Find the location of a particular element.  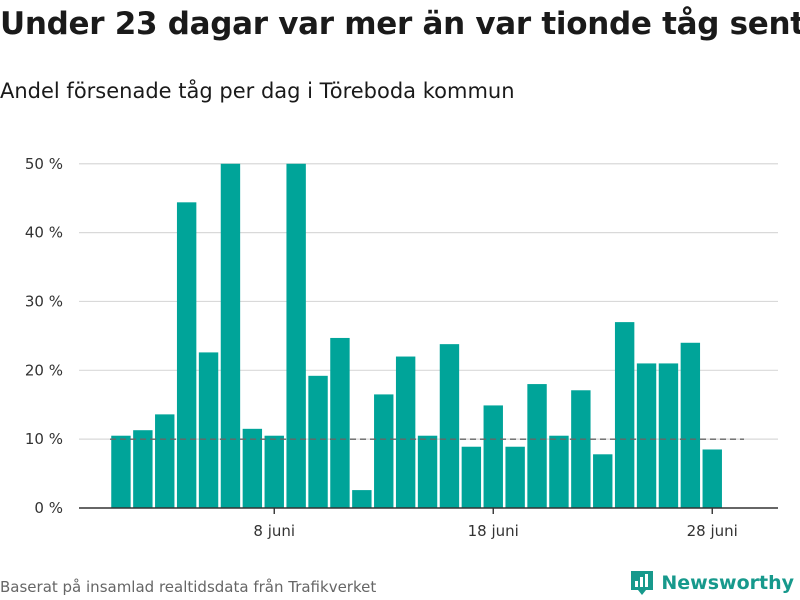

x-tick-label: 8 juni is located at coordinates (274, 531).